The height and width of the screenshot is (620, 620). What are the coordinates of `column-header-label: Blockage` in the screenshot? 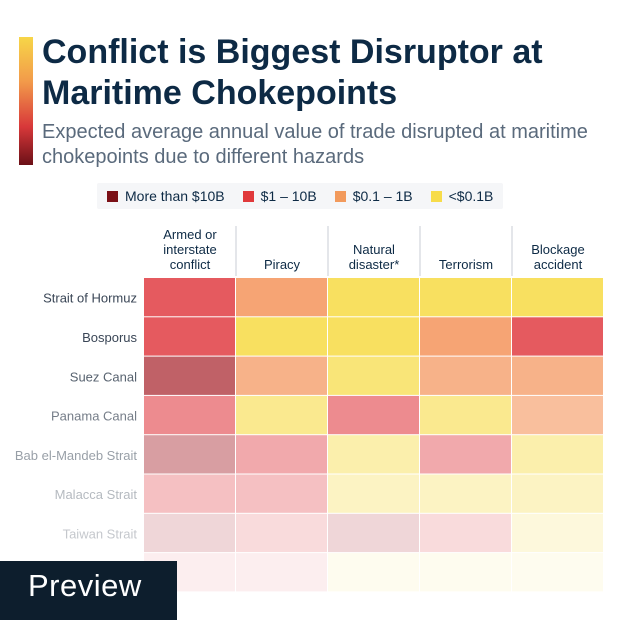 It's located at (557, 249).